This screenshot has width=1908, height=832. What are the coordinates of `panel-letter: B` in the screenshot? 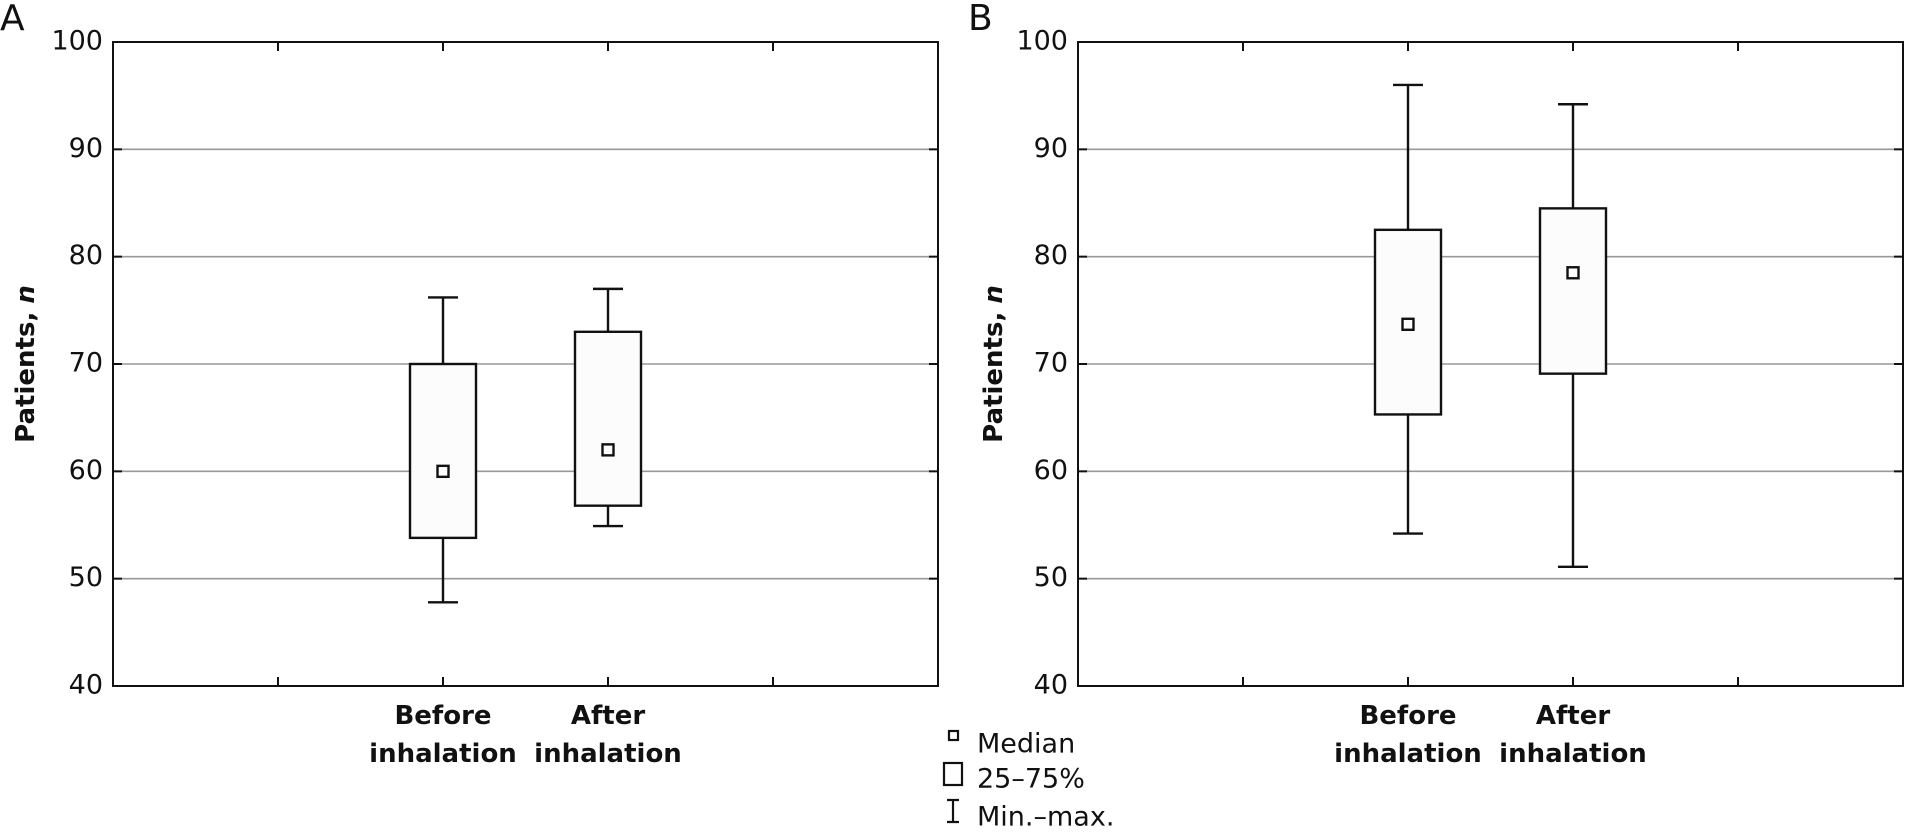 It's located at (980, 19).